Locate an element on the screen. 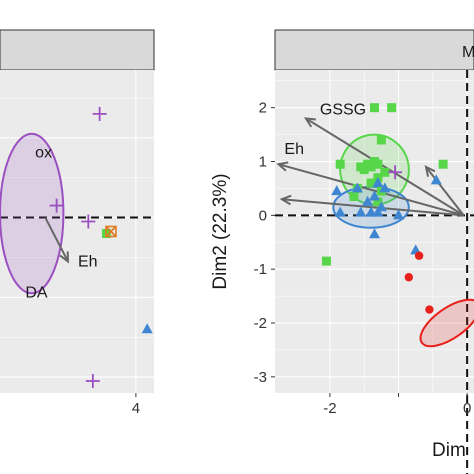 The image size is (474, 474). data-point-orange-box is located at coordinates (111, 231).